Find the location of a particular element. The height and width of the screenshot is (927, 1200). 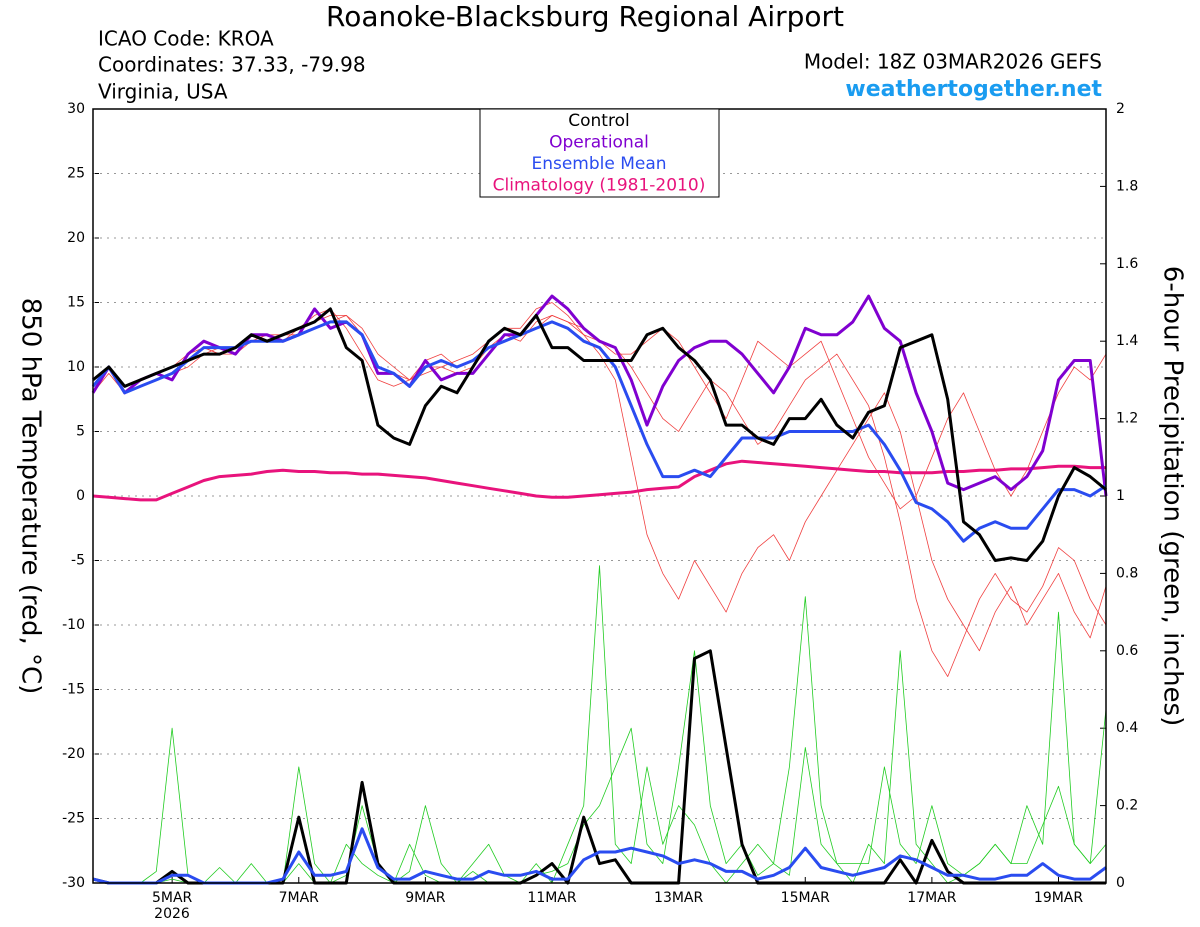

x-tick-label: 11MAR is located at coordinates (551, 898).